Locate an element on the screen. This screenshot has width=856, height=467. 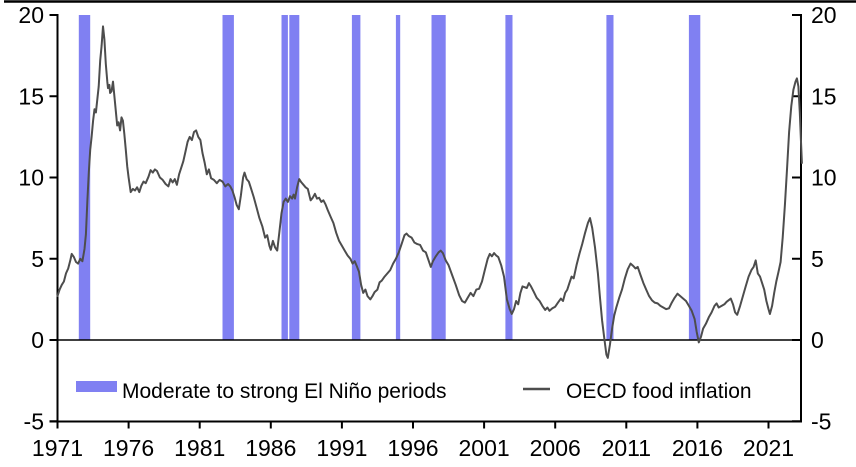
y-tick-label-left: 5 is located at coordinates (37, 259).